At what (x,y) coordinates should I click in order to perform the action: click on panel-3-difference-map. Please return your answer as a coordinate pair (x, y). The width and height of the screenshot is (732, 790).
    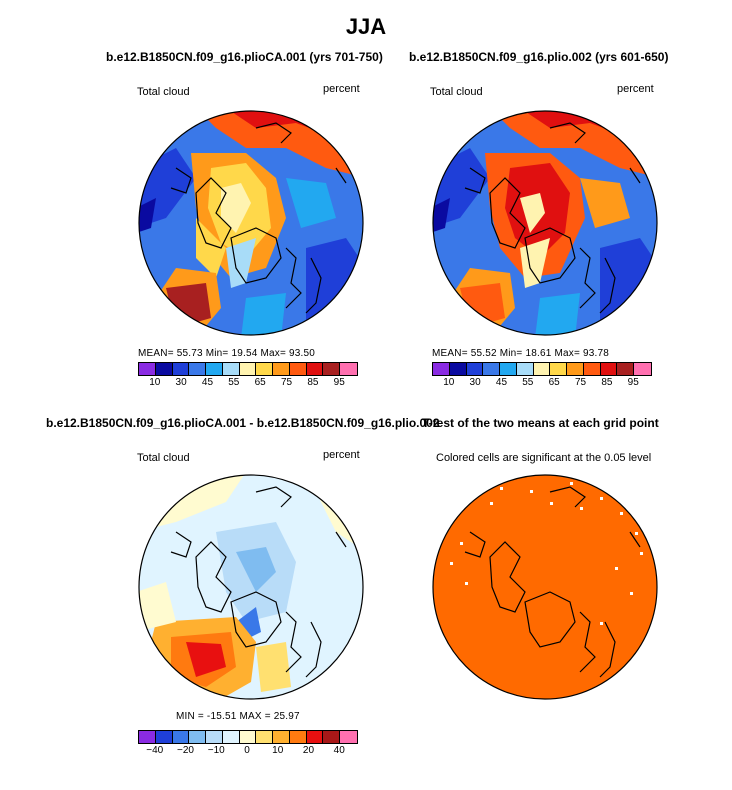
    Looking at the image, I should click on (251, 587).